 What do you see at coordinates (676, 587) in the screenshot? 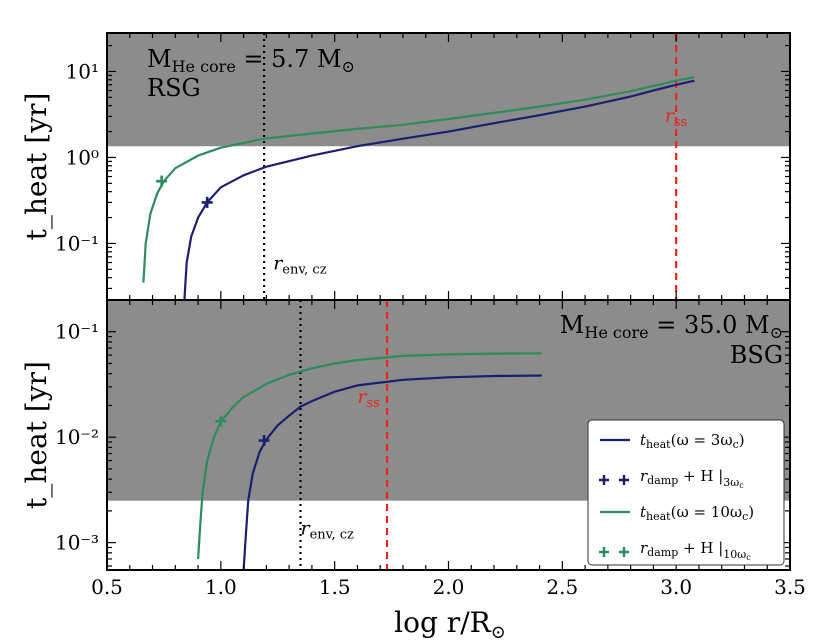
I see `xtick-label: 3.0` at bounding box center [676, 587].